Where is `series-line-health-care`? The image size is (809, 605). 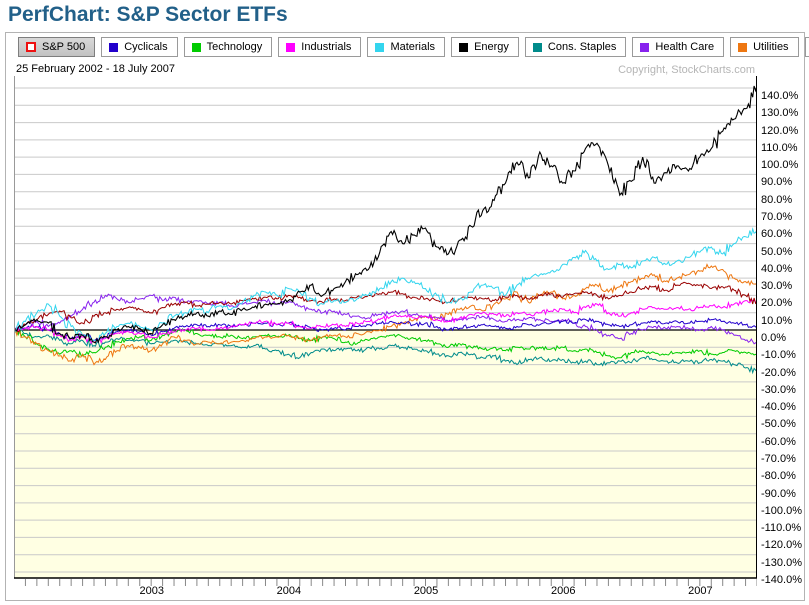 series-line-health-care is located at coordinates (385, 319).